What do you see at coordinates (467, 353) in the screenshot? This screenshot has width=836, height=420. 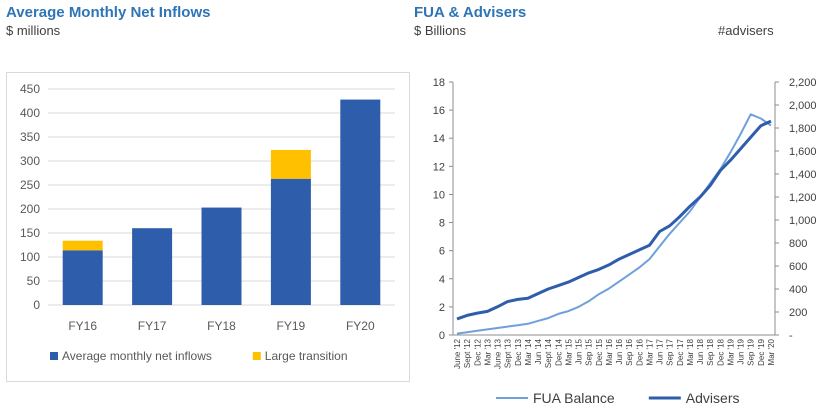 I see `x-tick-label: Sept '12` at bounding box center [467, 353].